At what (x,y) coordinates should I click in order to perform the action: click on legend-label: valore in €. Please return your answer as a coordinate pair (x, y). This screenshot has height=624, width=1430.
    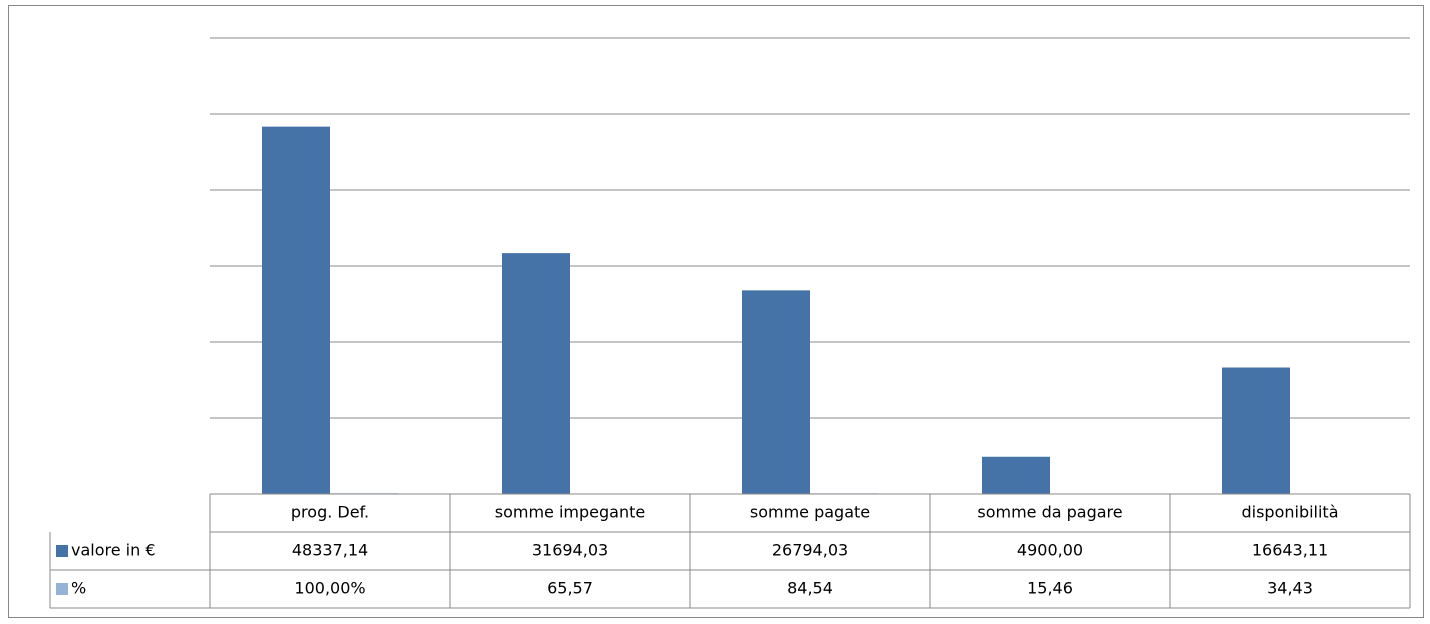
    Looking at the image, I should click on (113, 550).